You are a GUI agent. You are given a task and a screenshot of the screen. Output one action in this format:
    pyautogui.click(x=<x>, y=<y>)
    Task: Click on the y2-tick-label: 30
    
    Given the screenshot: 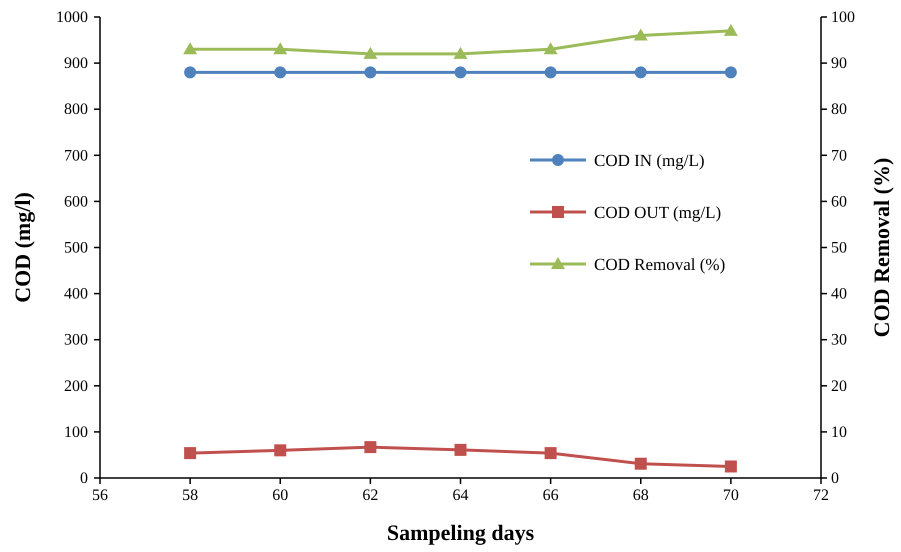 What is the action you would take?
    pyautogui.click(x=839, y=340)
    